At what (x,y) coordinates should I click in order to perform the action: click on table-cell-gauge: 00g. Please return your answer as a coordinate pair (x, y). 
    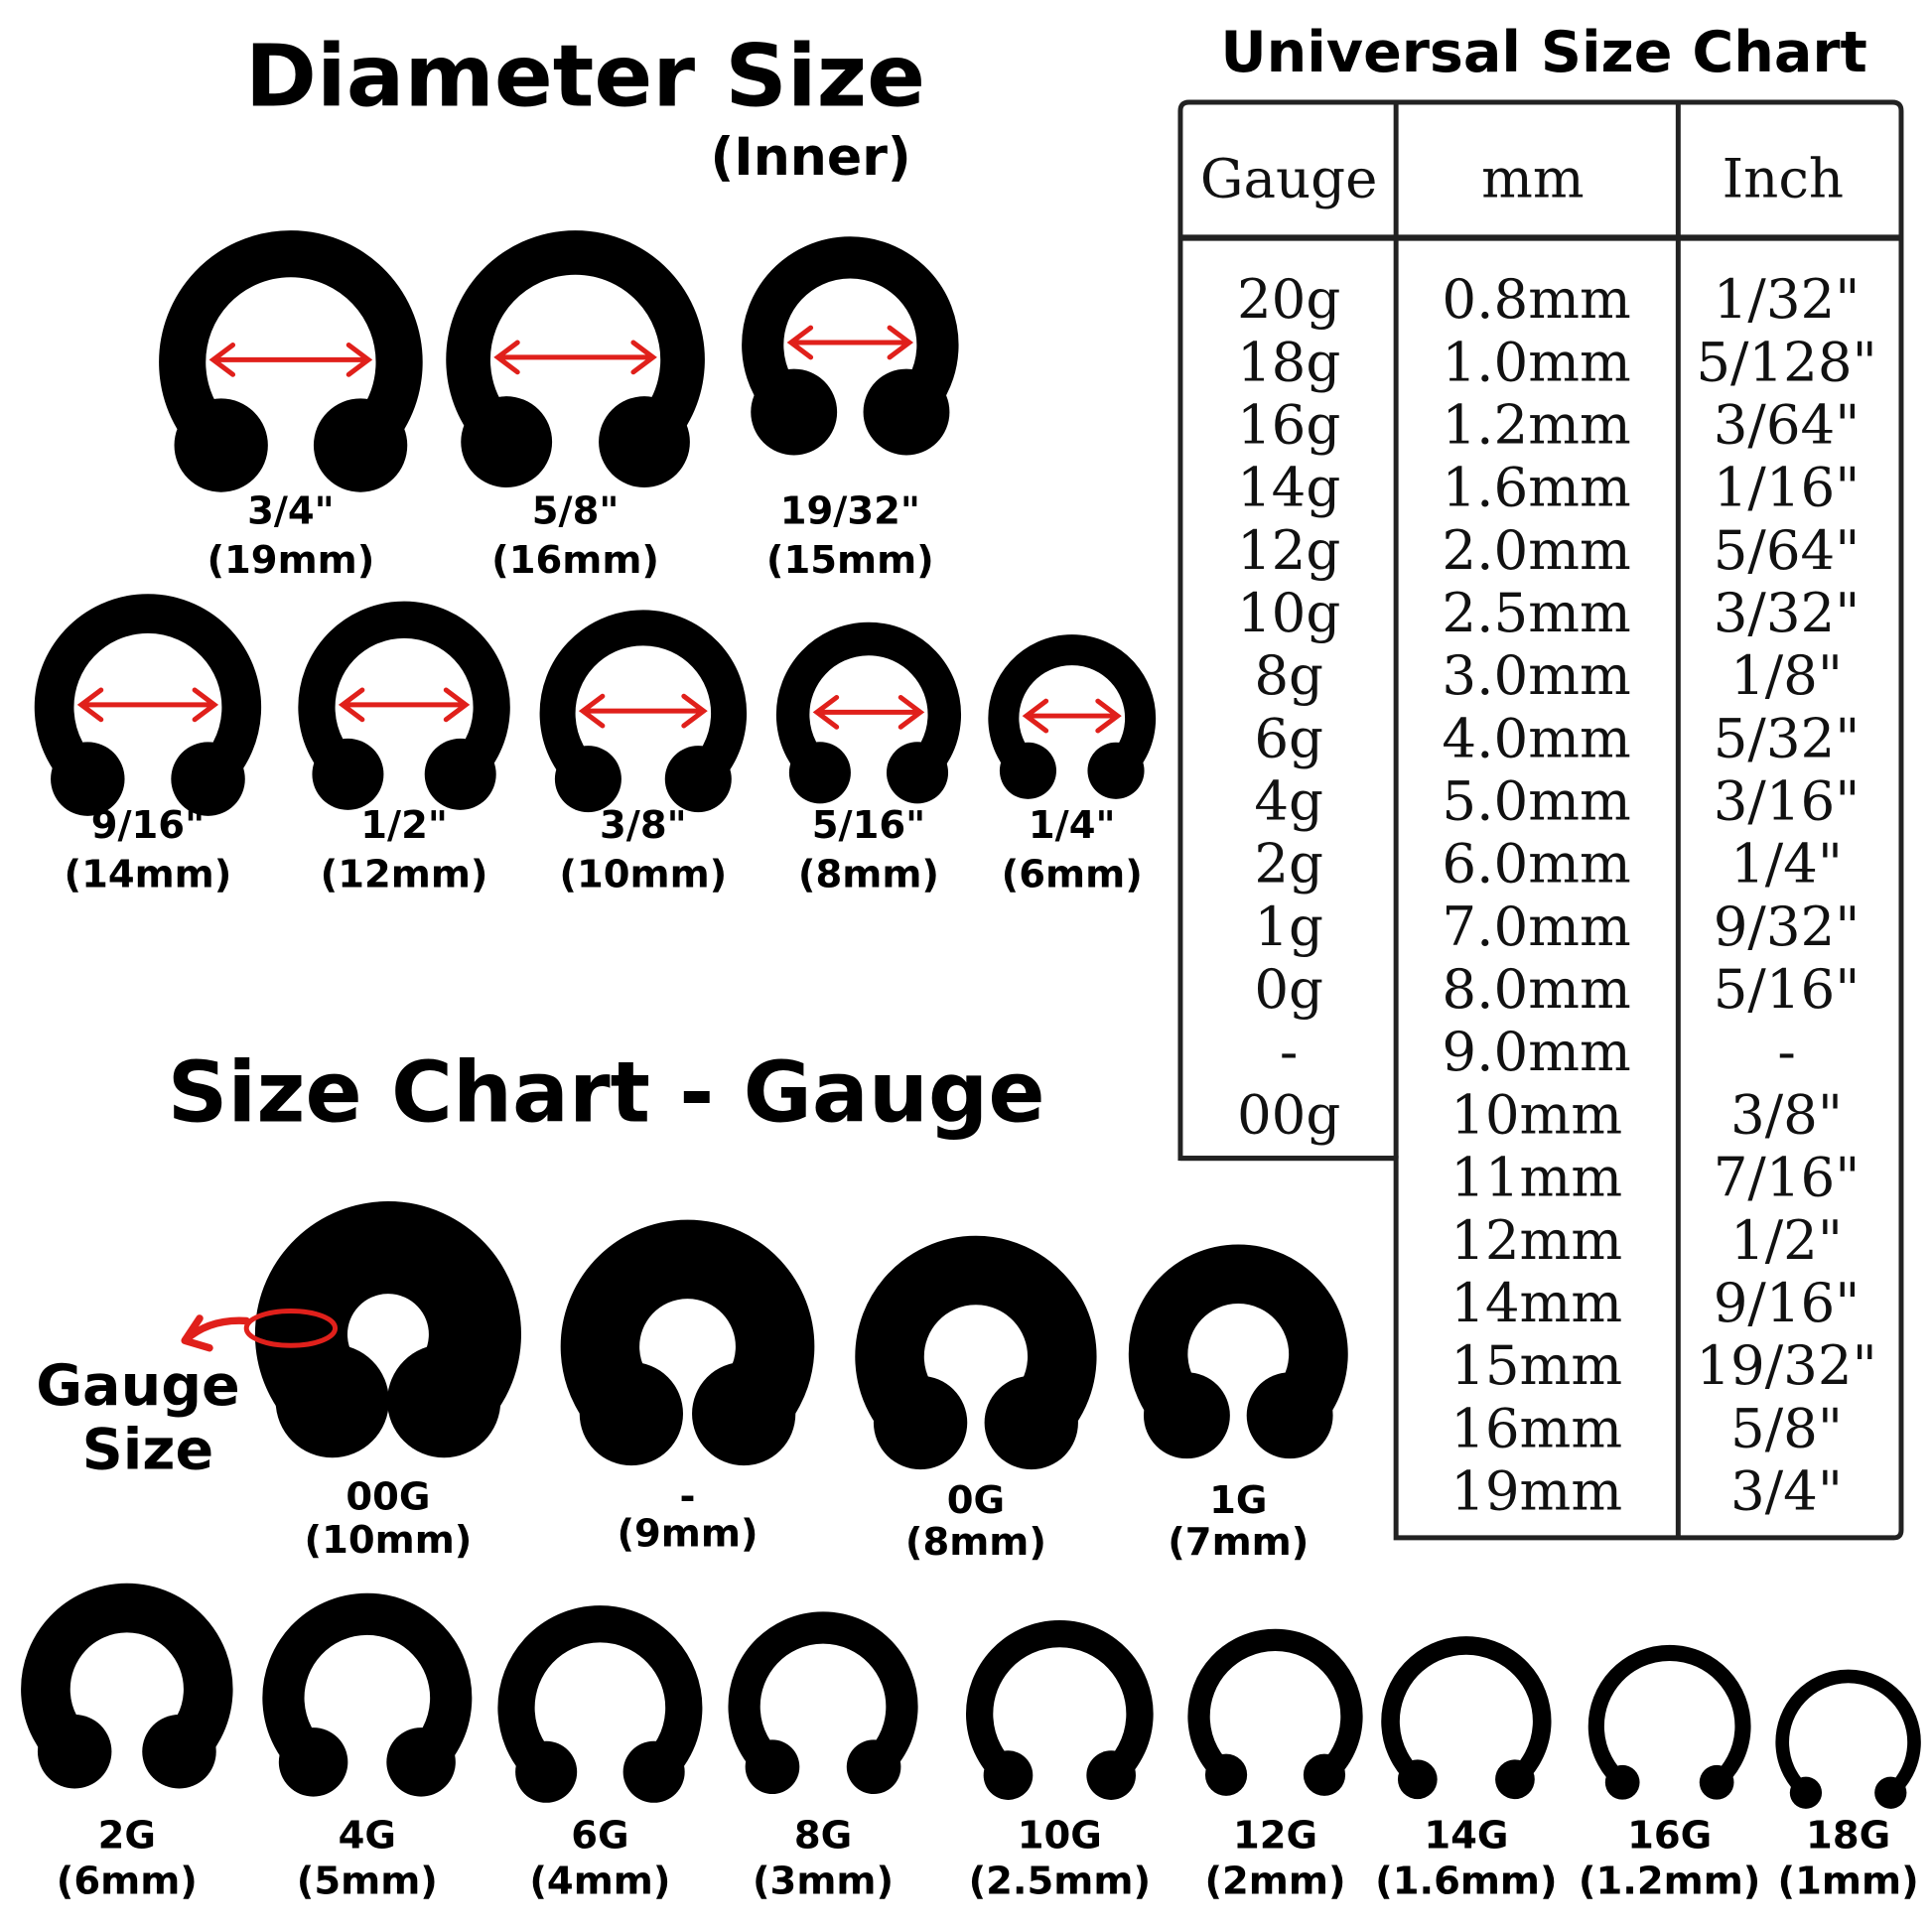
    Looking at the image, I should click on (1289, 1114).